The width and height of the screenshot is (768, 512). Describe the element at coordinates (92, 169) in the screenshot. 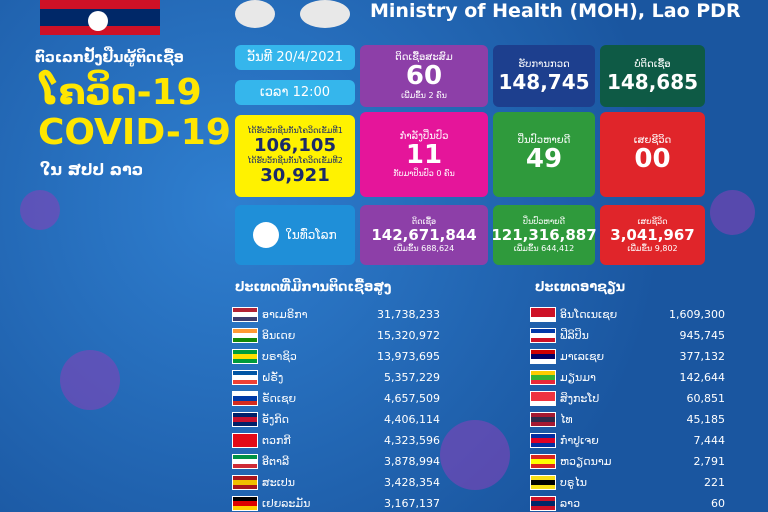

I see `location: ໃນ ສປປ ລາວ` at that location.